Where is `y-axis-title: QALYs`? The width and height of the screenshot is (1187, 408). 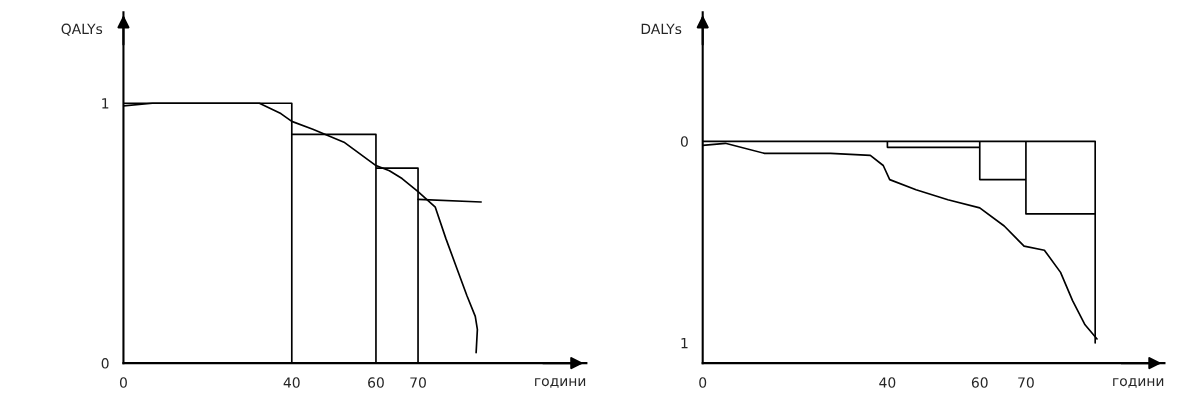
y-axis-title: QALYs is located at coordinates (82, 29).